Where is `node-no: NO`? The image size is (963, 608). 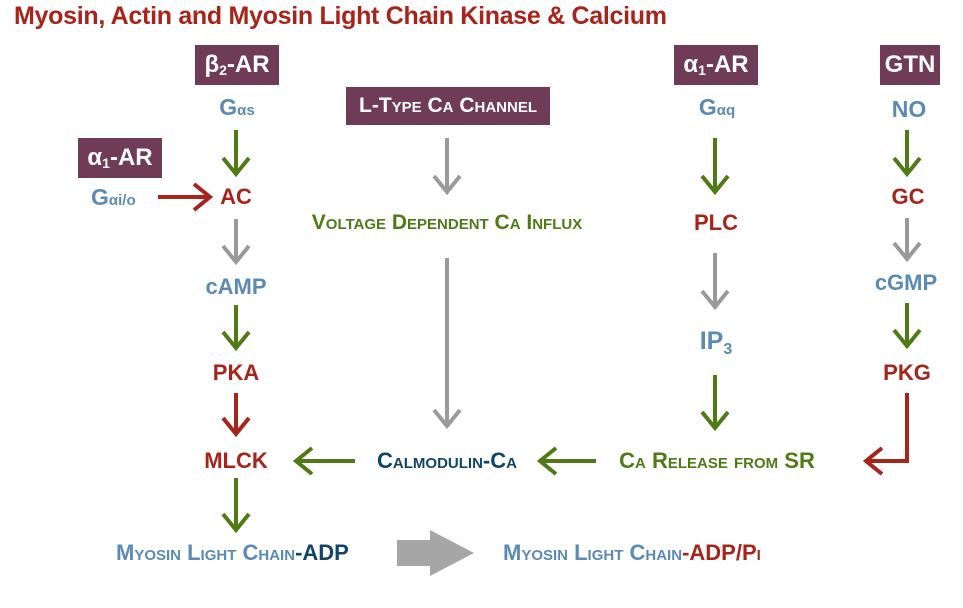
node-no: NO is located at coordinates (909, 109).